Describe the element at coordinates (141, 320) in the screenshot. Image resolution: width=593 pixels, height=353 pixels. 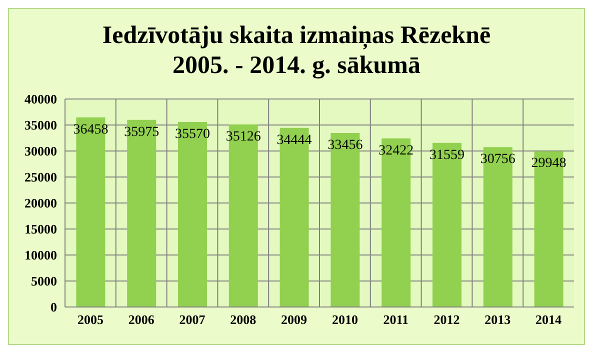
I see `x-tick-label: 2006` at that location.